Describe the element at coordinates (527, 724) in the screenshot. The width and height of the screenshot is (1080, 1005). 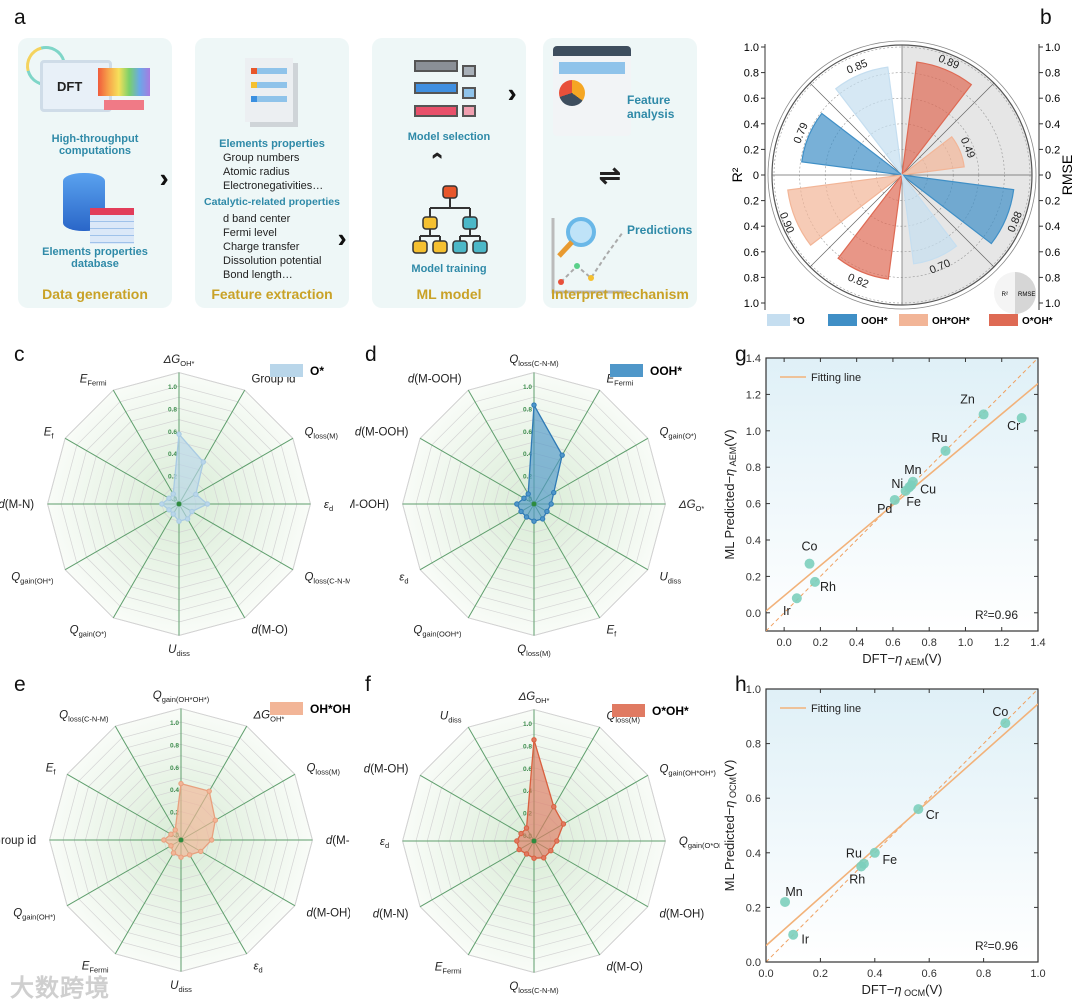
I see `radar-tick-label: 1.0` at that location.